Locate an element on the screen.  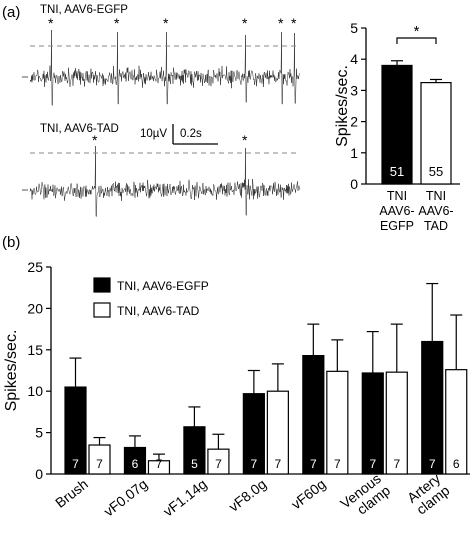
chart-a-y-tick-label: 4 is located at coordinates (354, 59).